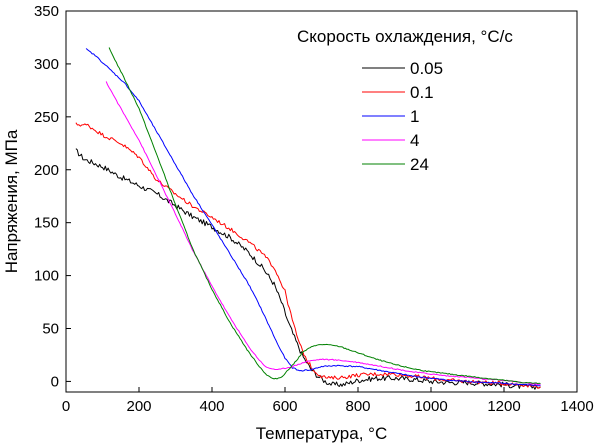 The height and width of the screenshot is (445, 600). I want to click on x-tick-label: 1200, so click(503, 406).